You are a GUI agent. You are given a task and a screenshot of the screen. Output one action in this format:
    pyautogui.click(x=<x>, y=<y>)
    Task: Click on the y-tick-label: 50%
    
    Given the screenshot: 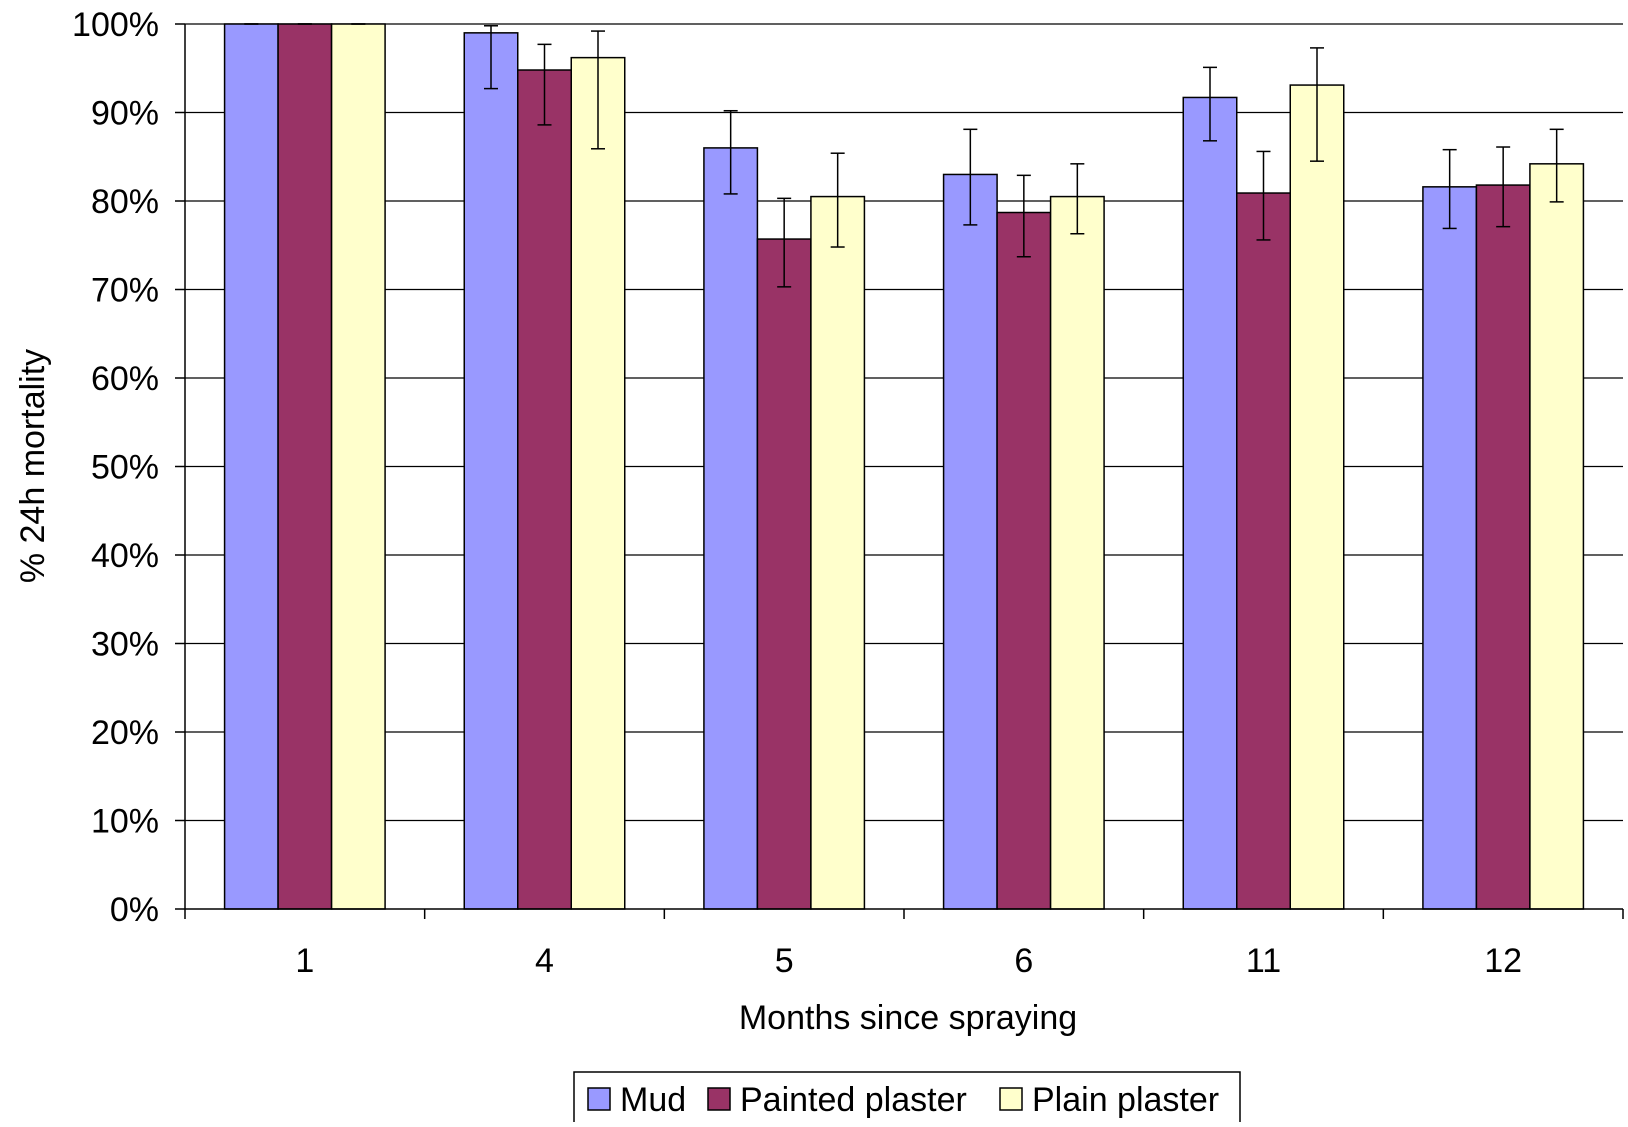 What is the action you would take?
    pyautogui.click(x=125, y=468)
    